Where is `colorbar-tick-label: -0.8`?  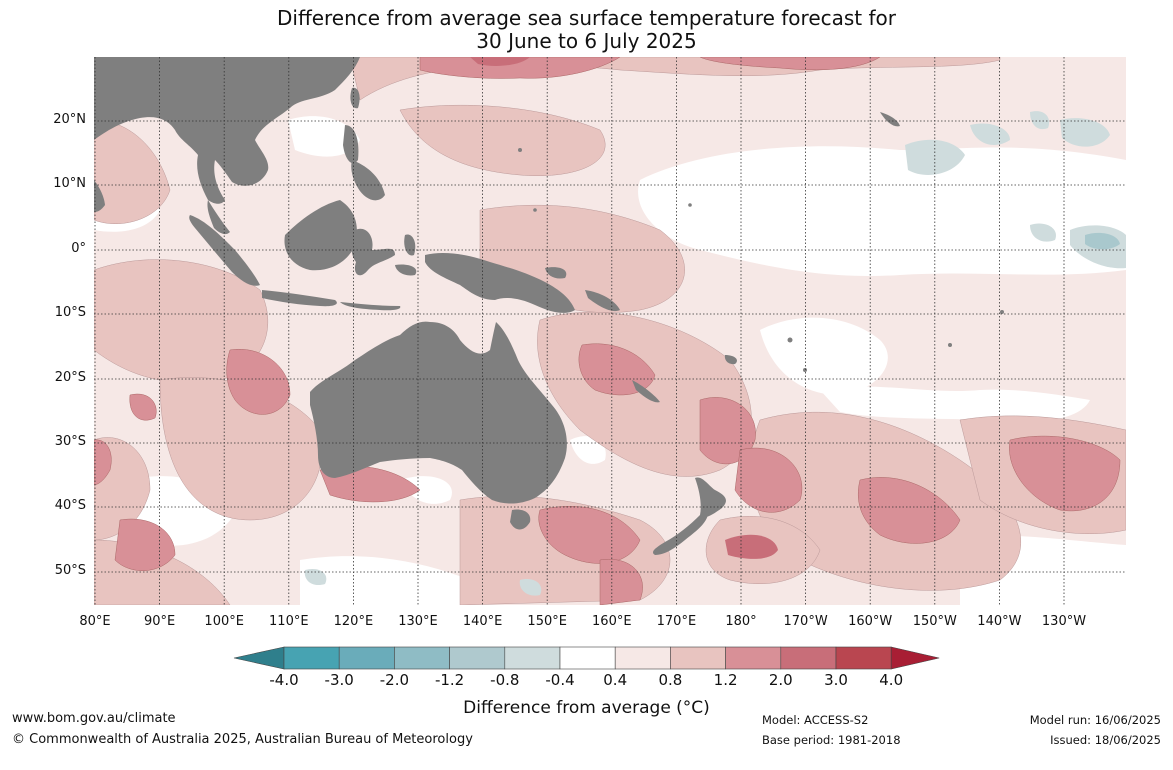 colorbar-tick-label: -0.8 is located at coordinates (505, 680).